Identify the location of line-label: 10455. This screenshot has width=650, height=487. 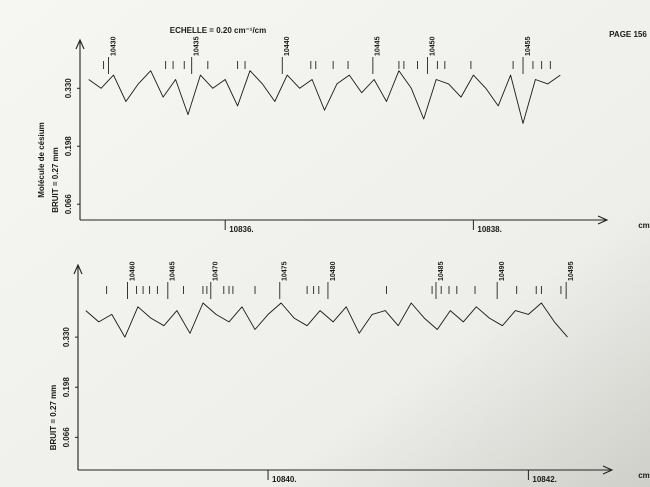
(528, 46).